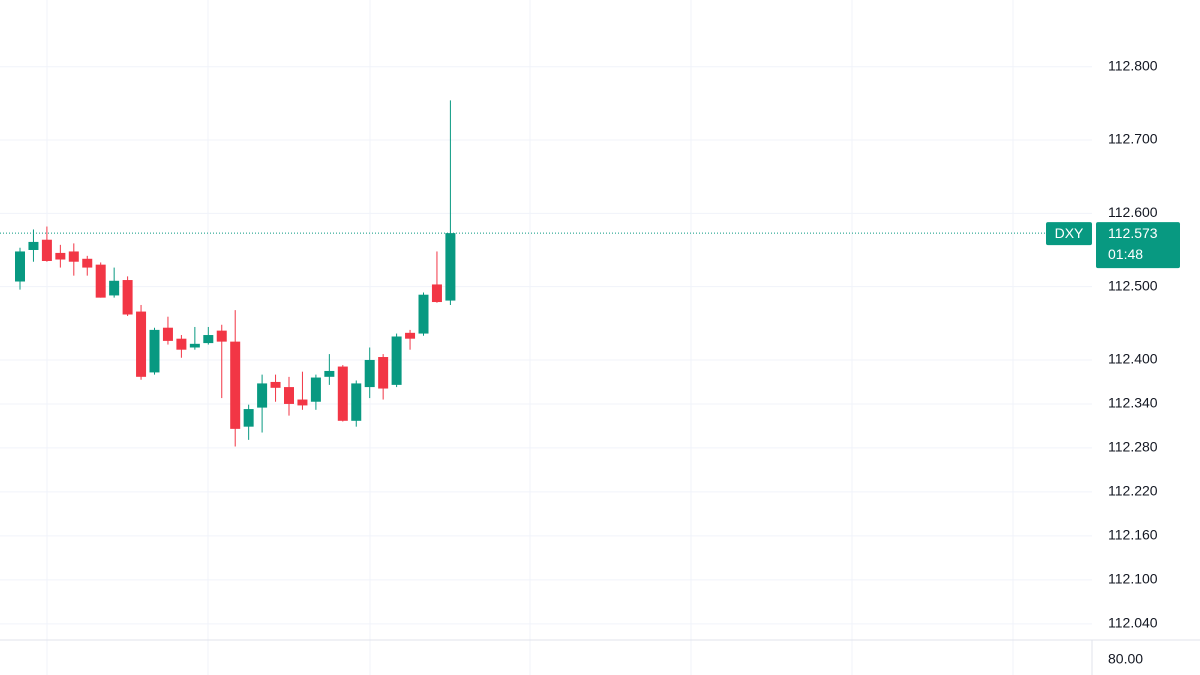 The height and width of the screenshot is (675, 1200). Describe the element at coordinates (1133, 623) in the screenshot. I see `y-tick-label: 112.040` at that location.